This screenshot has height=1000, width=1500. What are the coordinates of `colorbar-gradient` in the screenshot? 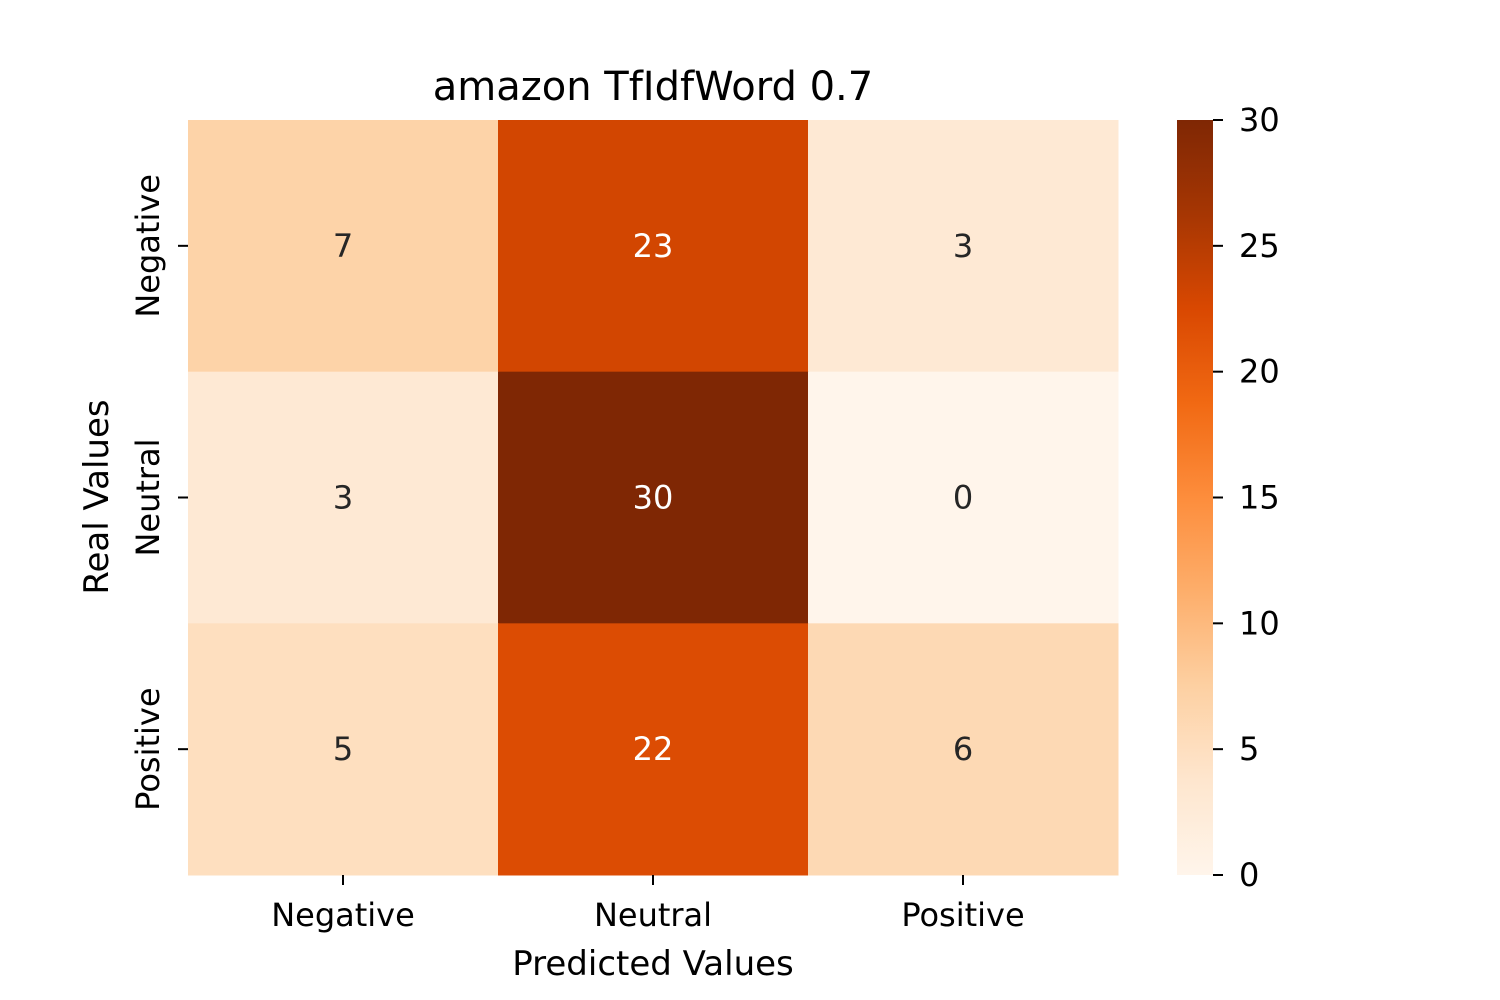 It's located at (1195, 497).